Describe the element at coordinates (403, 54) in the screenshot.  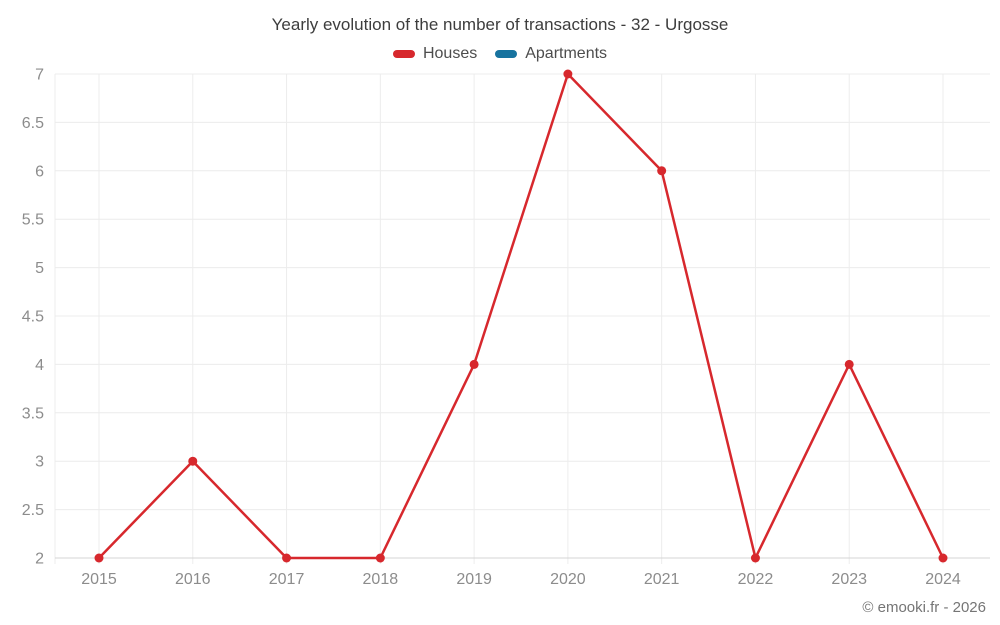
I see `houses-series-swatch` at that location.